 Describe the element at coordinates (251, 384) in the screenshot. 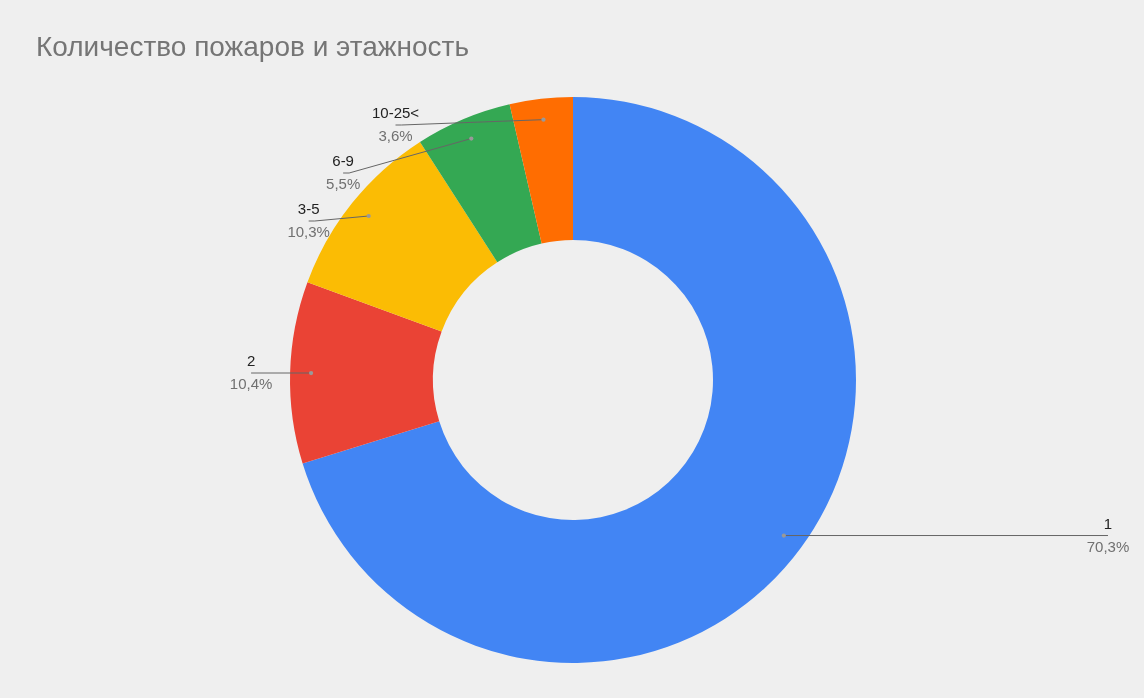

I see `data-label: 10,4%` at that location.